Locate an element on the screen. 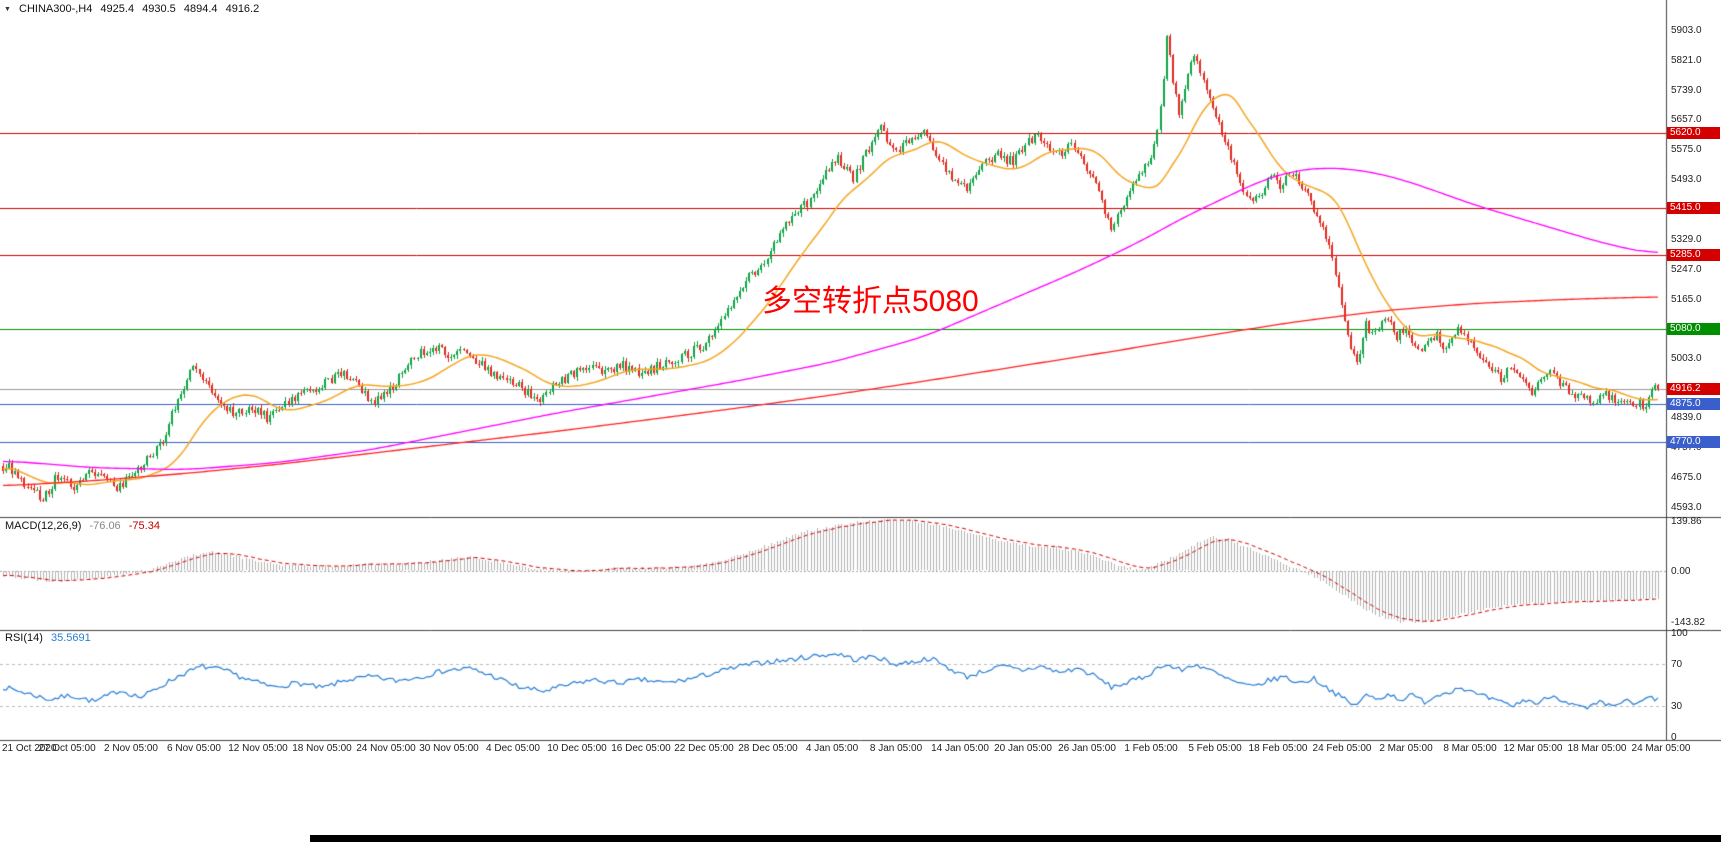  macd-axis-label: -143.82 is located at coordinates (1688, 622).